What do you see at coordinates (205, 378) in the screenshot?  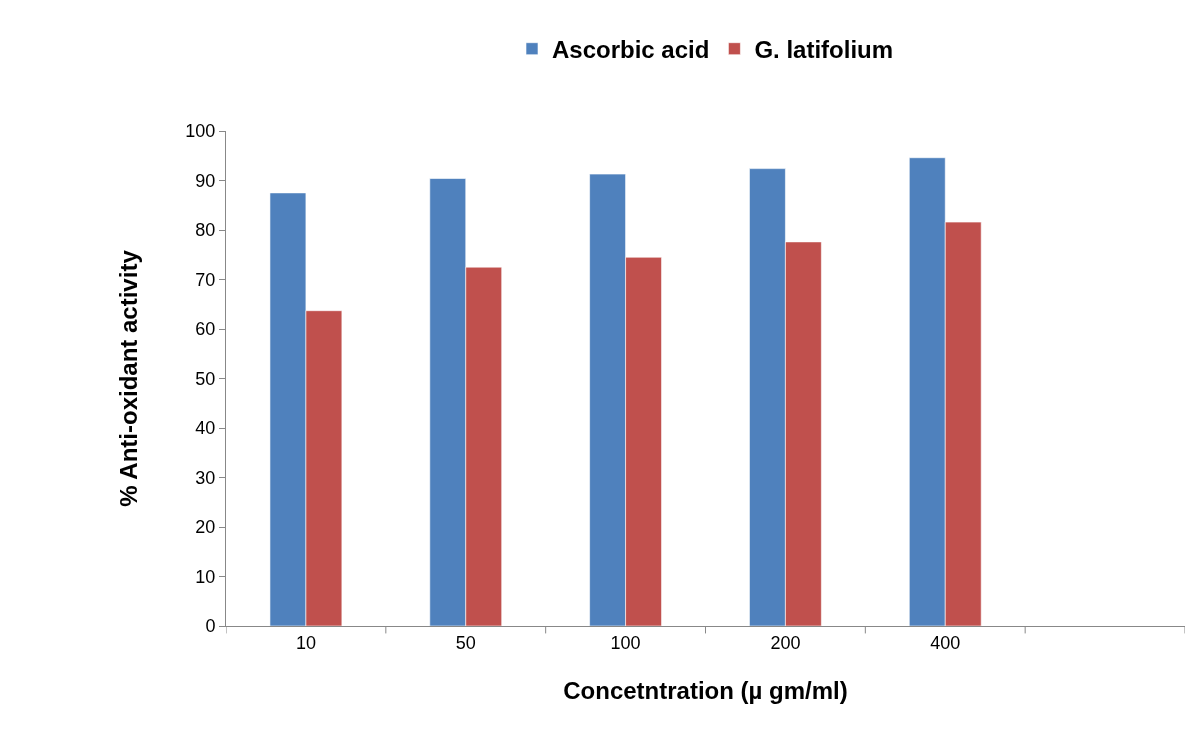 I see `y-tick-label: 50` at bounding box center [205, 378].